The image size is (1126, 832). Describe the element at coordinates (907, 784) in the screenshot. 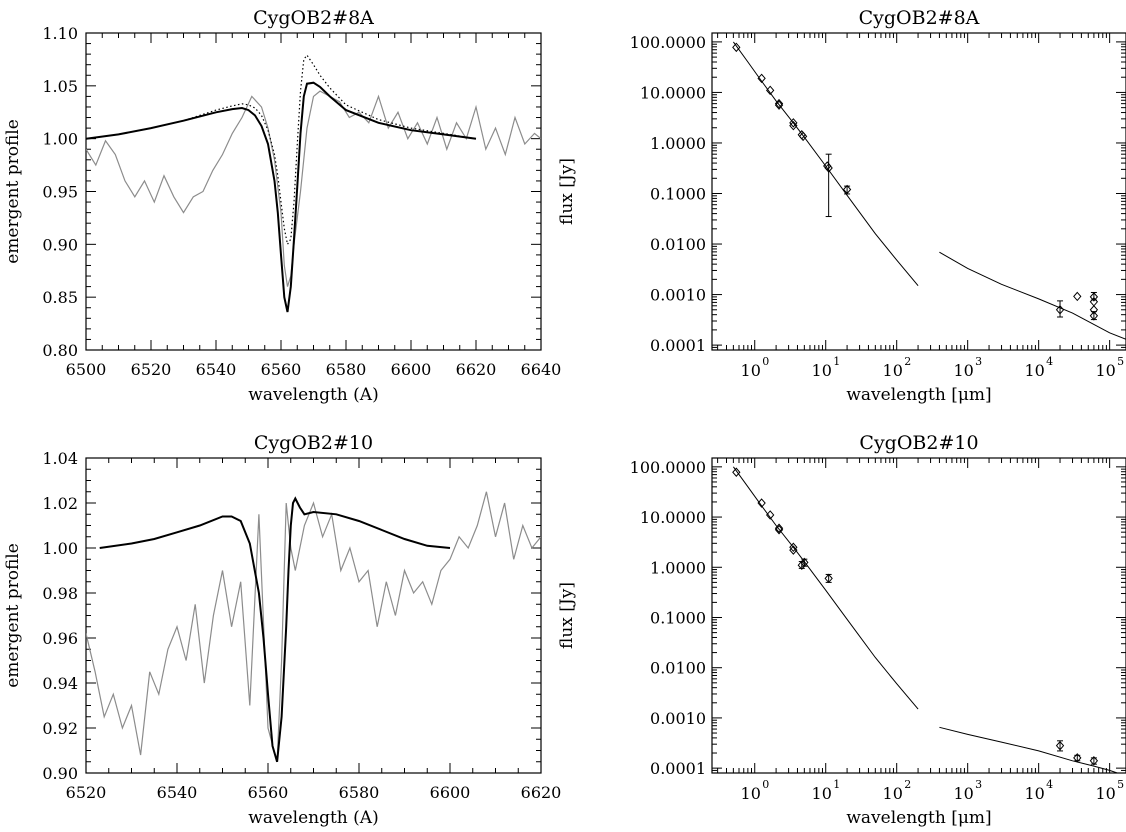

I see `x-tick-exponent: 2` at that location.